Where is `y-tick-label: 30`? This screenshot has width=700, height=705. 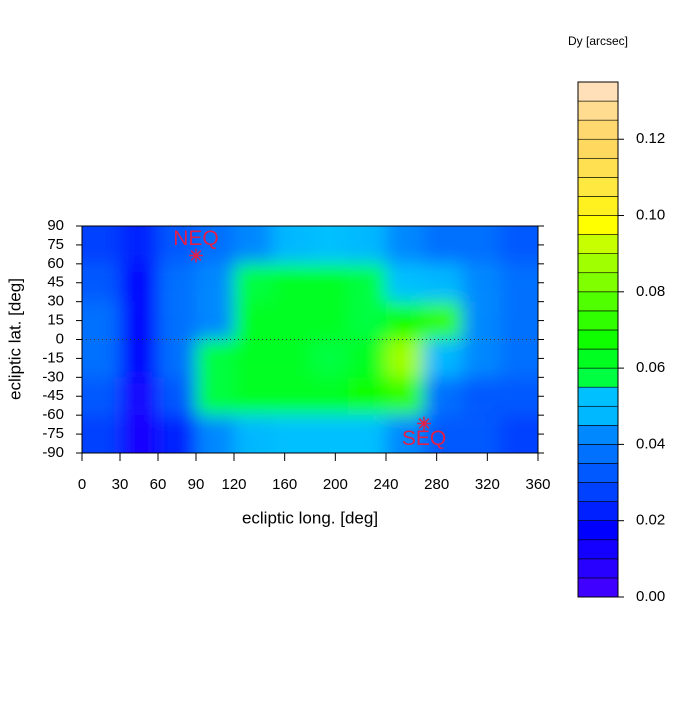
y-tick-label: 30 is located at coordinates (55, 301).